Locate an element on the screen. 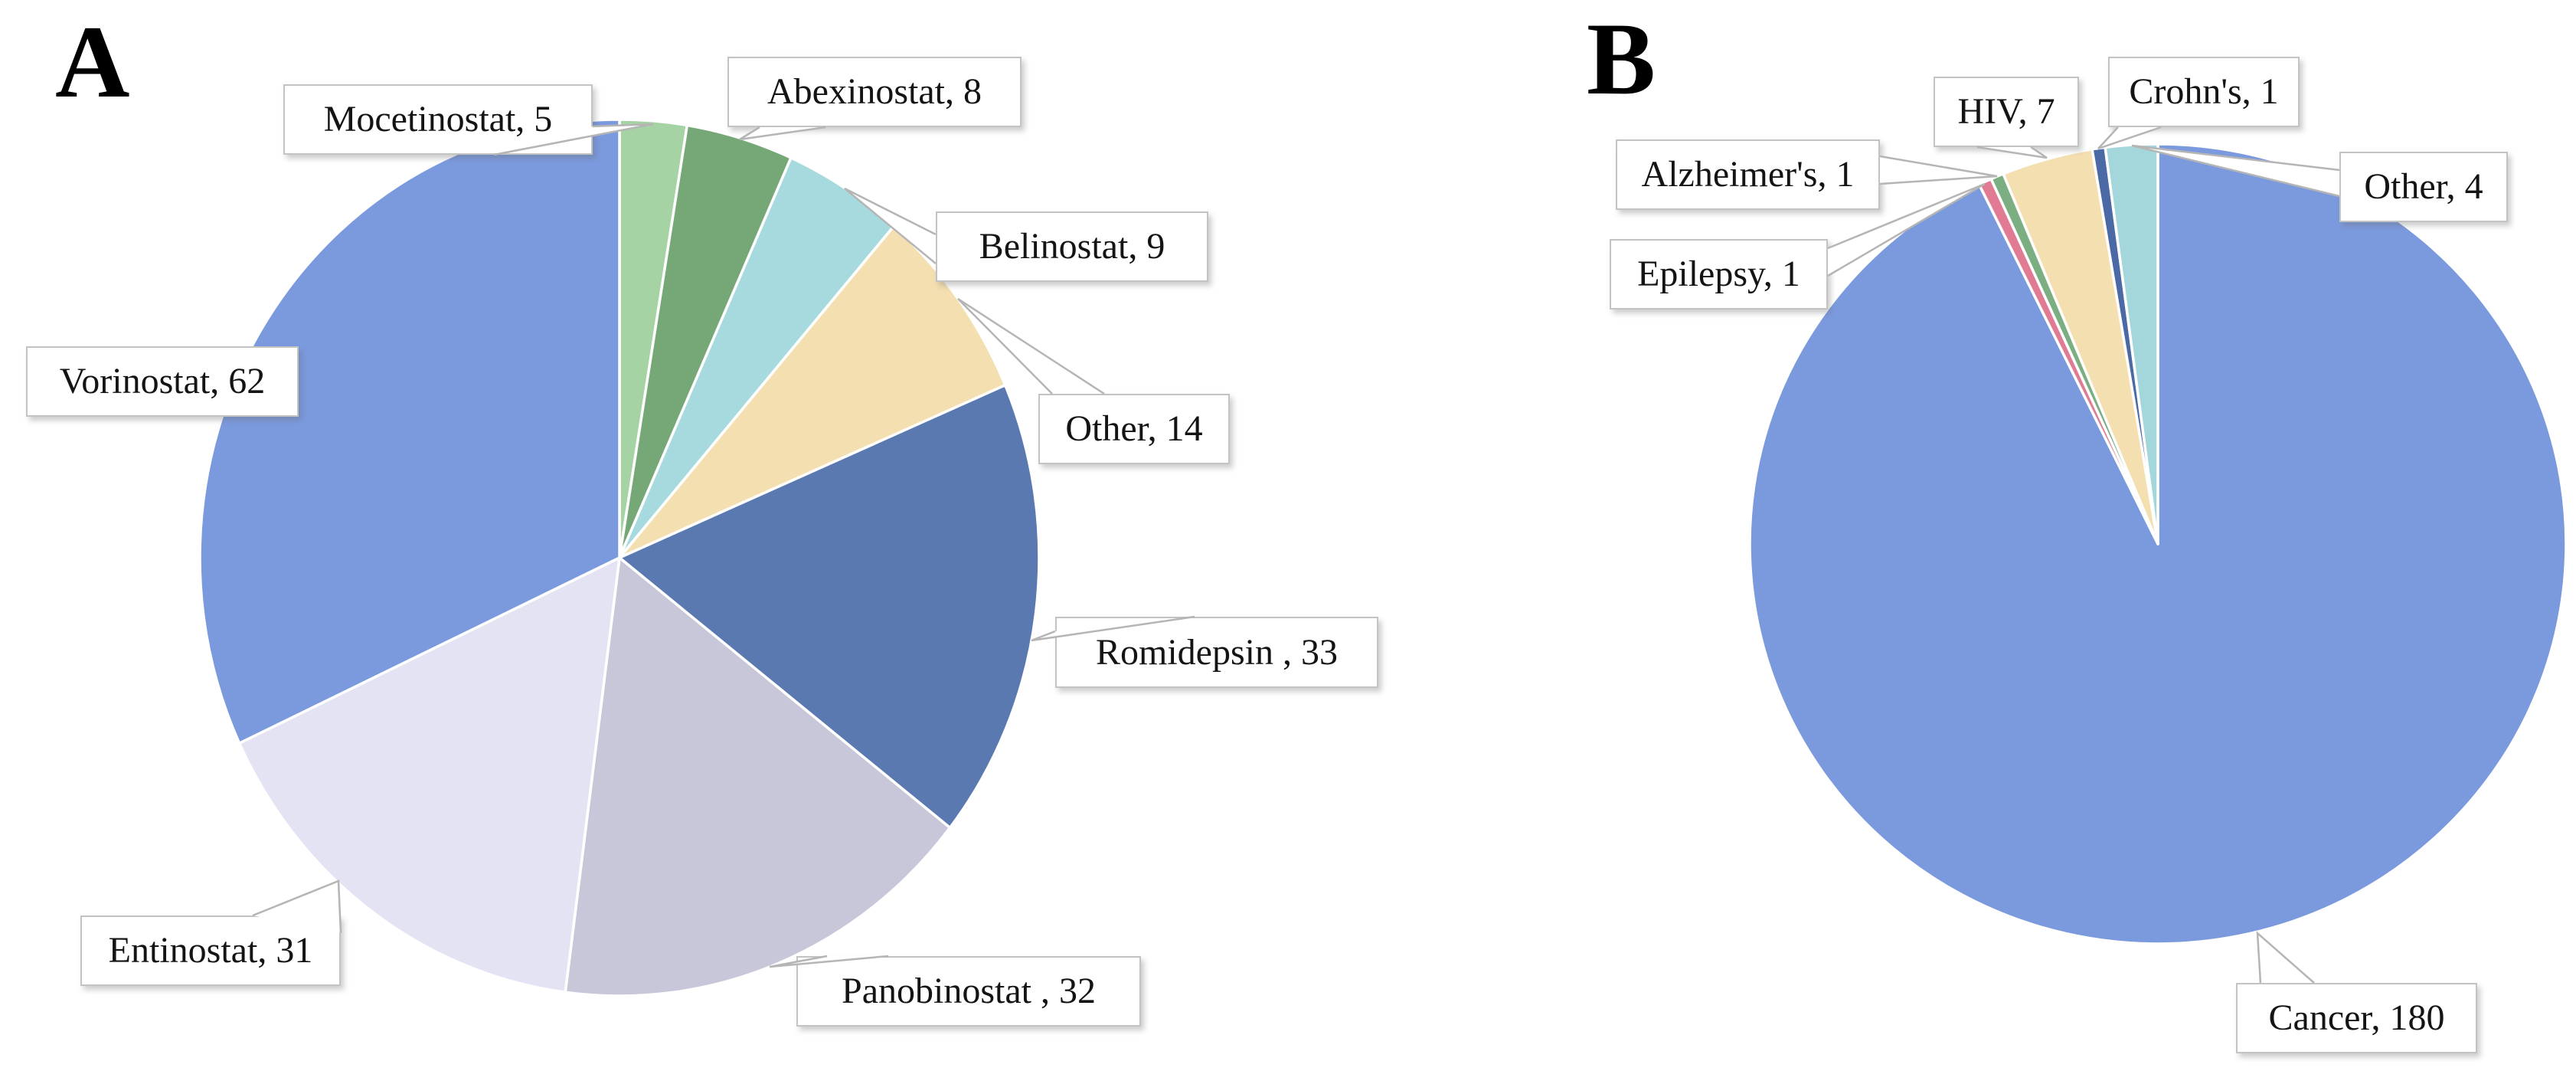  callout-belinostat-text: Belinostat, 9 is located at coordinates (1072, 246).